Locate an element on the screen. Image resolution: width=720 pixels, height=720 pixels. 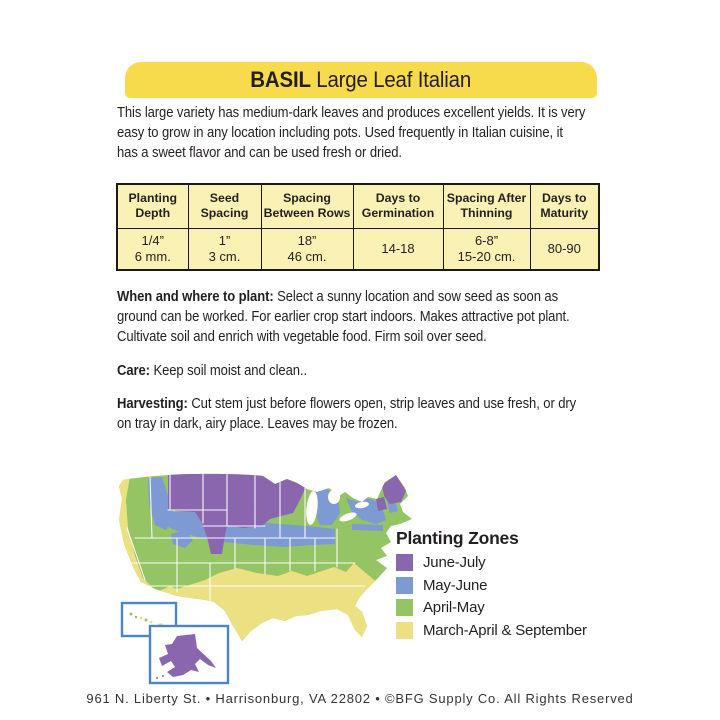
variety-name: Large Leaf Italian is located at coordinates (391, 79).